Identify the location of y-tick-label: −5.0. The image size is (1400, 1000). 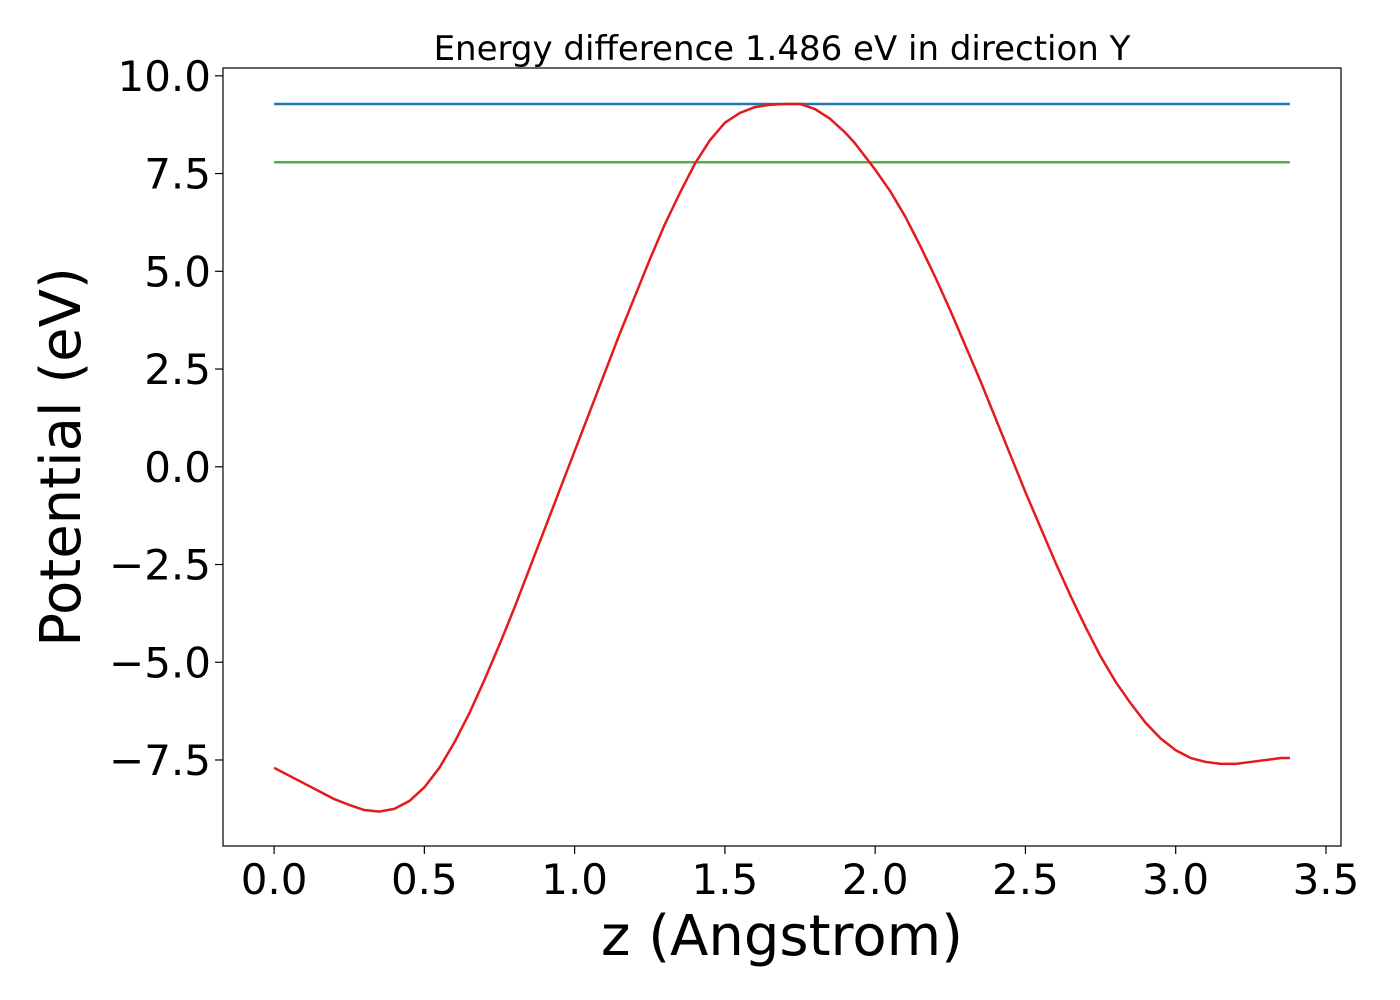
(160, 662).